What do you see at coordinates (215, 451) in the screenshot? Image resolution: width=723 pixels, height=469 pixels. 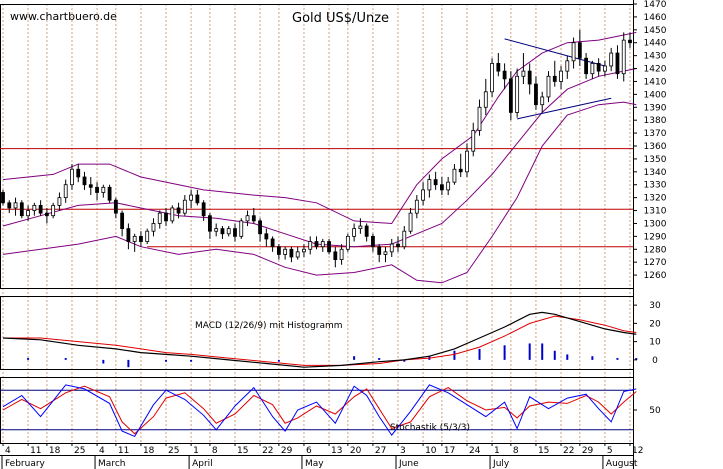 I see `date-tick-label: 8` at bounding box center [215, 451].